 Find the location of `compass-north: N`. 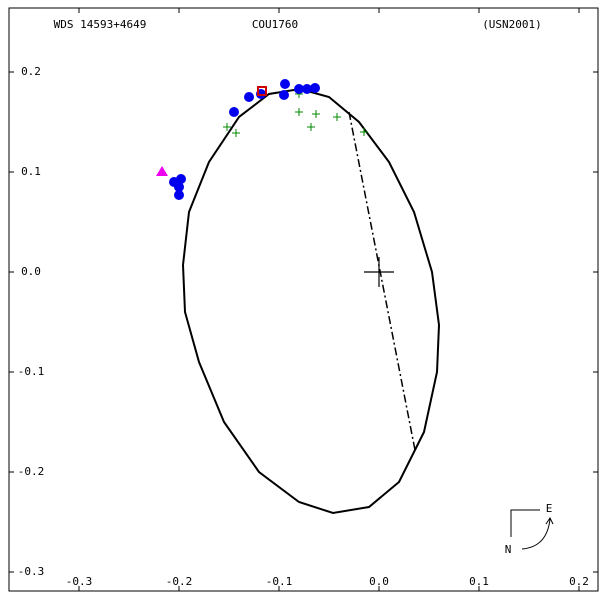

compass-north: N is located at coordinates (508, 549).